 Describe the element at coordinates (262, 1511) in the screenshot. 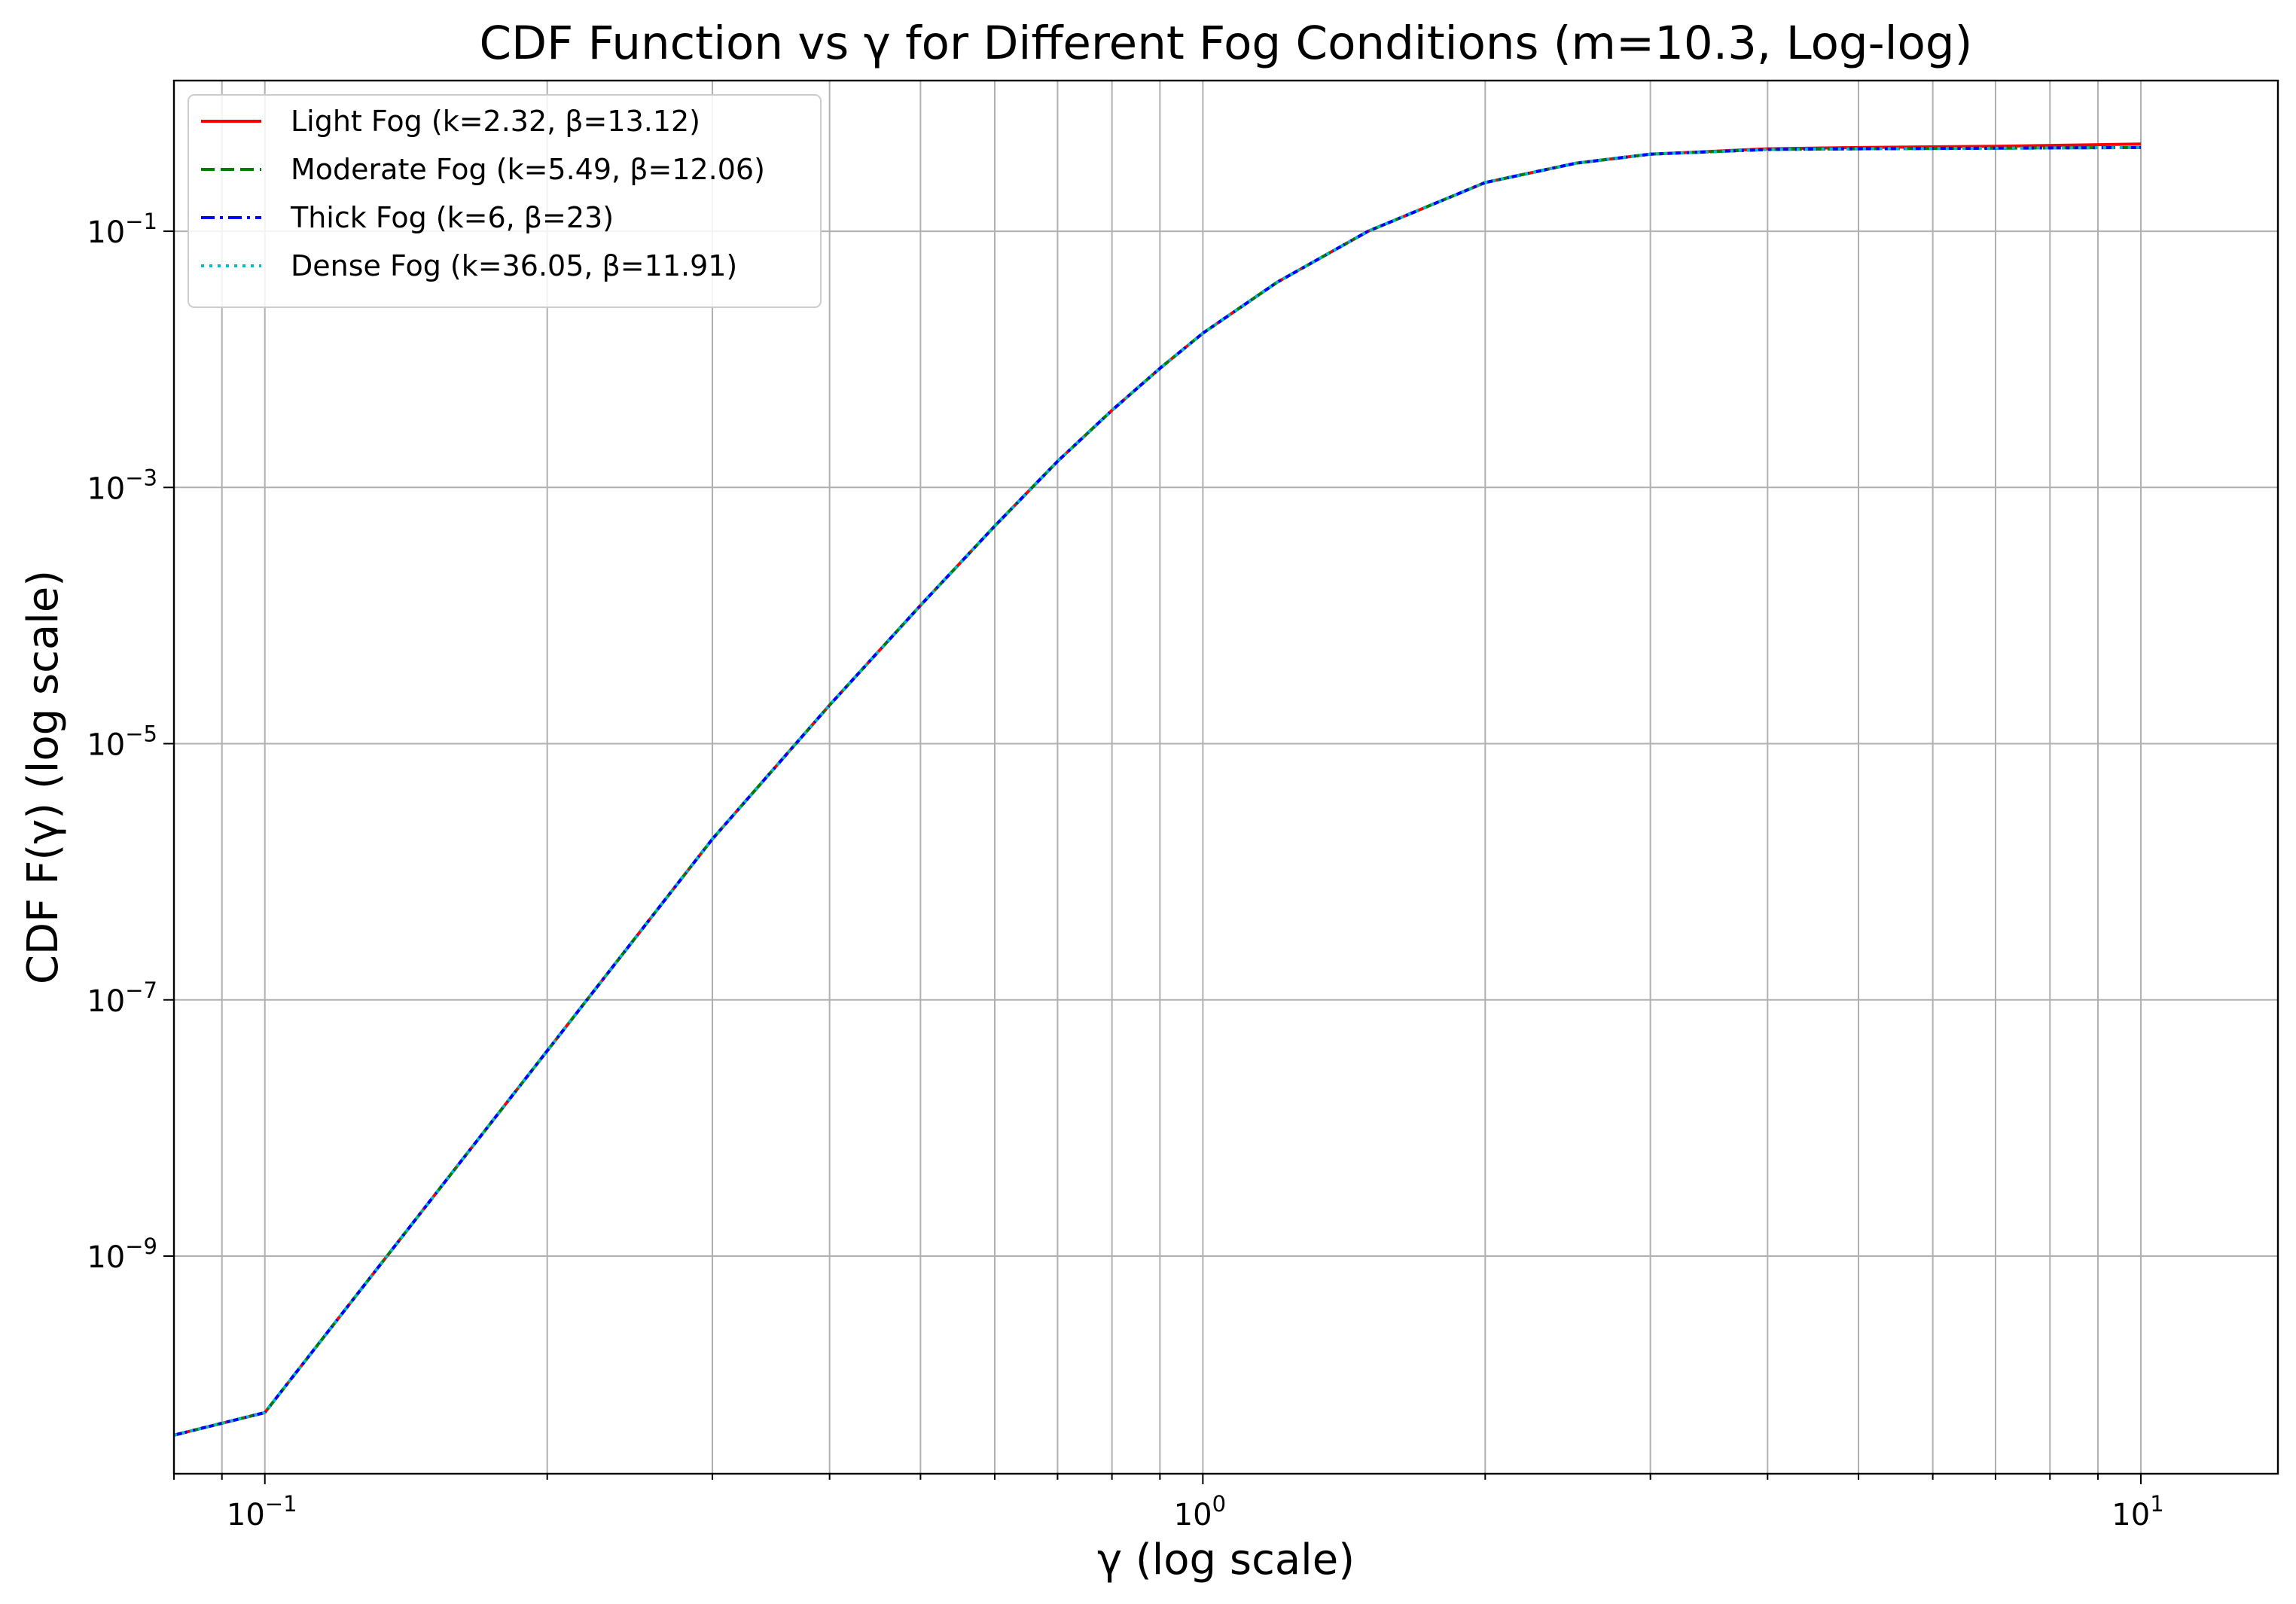

I see `x-tick-label: 10⁻¹` at that location.